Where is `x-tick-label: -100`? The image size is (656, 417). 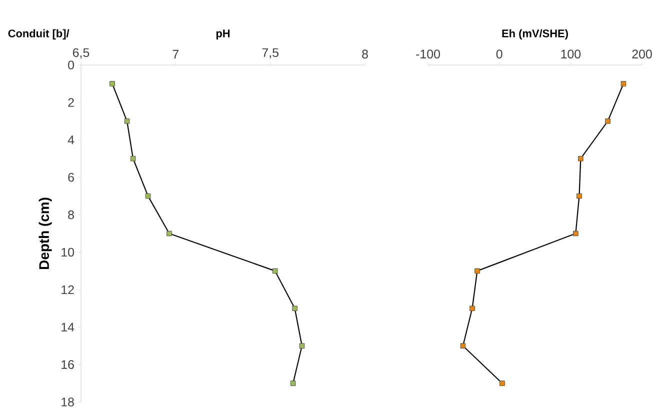 x-tick-label: -100 is located at coordinates (428, 54).